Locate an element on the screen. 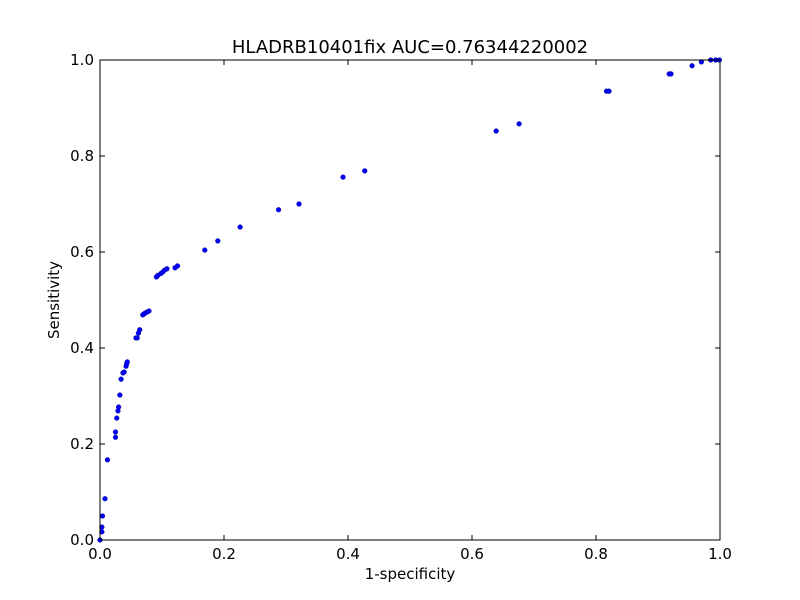 The width and height of the screenshot is (800, 600). y-tick-label: 0.4 is located at coordinates (82, 348).